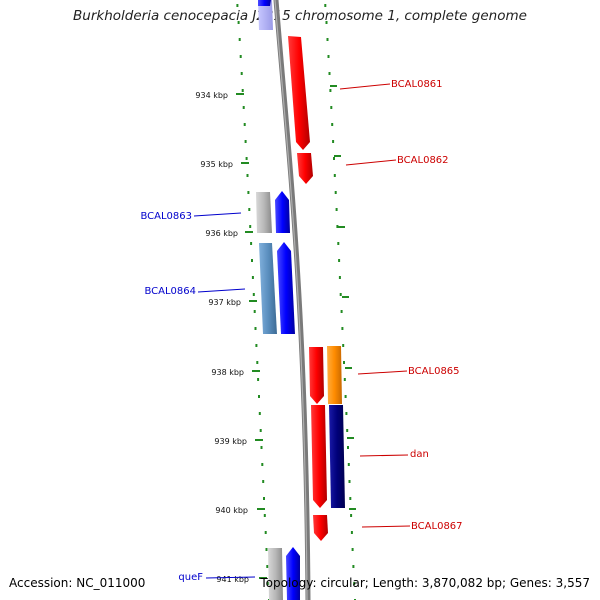  Describe the element at coordinates (170, 291) in the screenshot. I see `gene-label-bcal0864: BCAL0864` at that location.